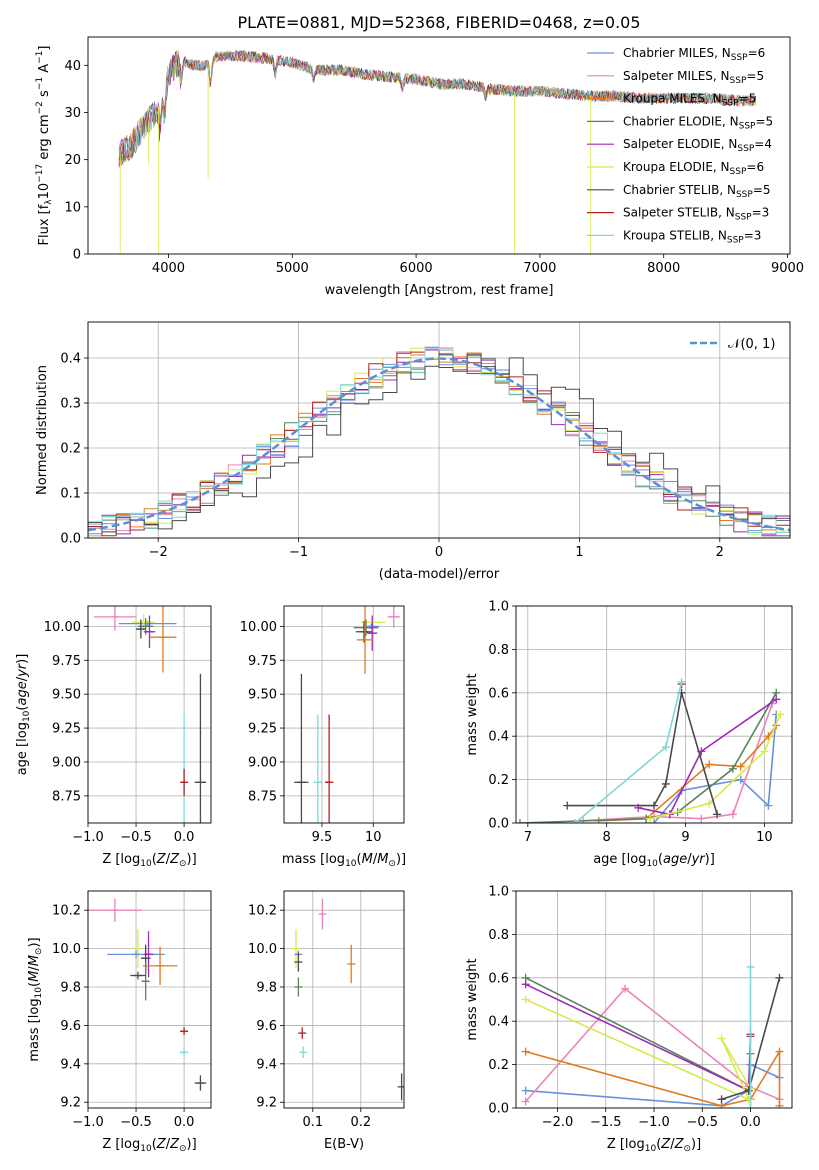 The width and height of the screenshot is (819, 1170). What do you see at coordinates (439, 290) in the screenshot?
I see `spectrum-xlabel: wavelength [Angstrom, rest frame]` at bounding box center [439, 290].